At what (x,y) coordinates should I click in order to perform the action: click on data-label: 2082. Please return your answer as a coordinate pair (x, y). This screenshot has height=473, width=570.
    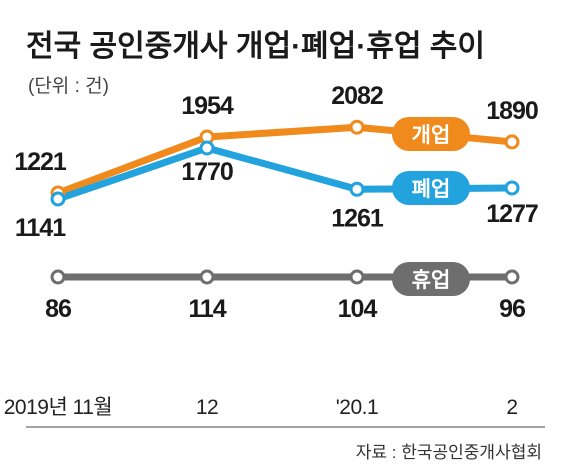
    Looking at the image, I should click on (357, 96).